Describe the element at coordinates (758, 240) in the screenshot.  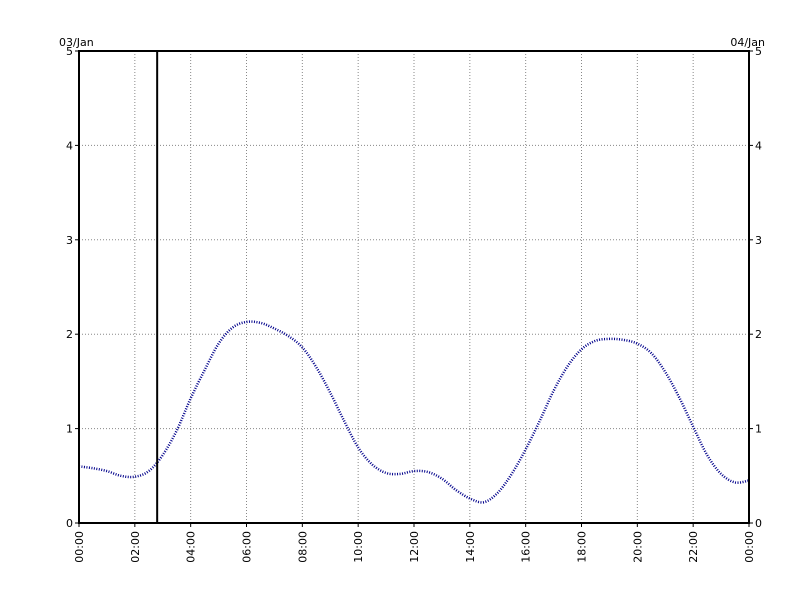
I see `y-tick-label-right: 3` at that location.